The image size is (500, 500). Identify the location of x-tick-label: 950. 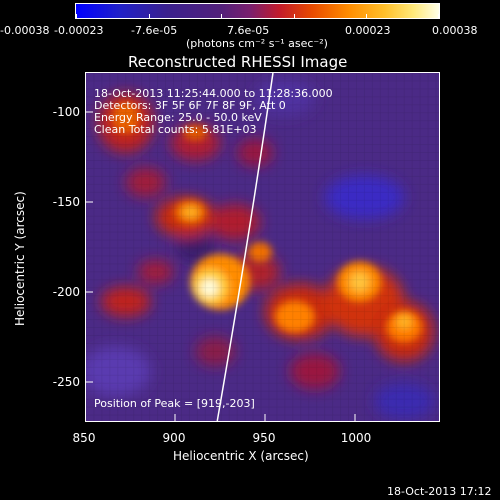
(264, 438).